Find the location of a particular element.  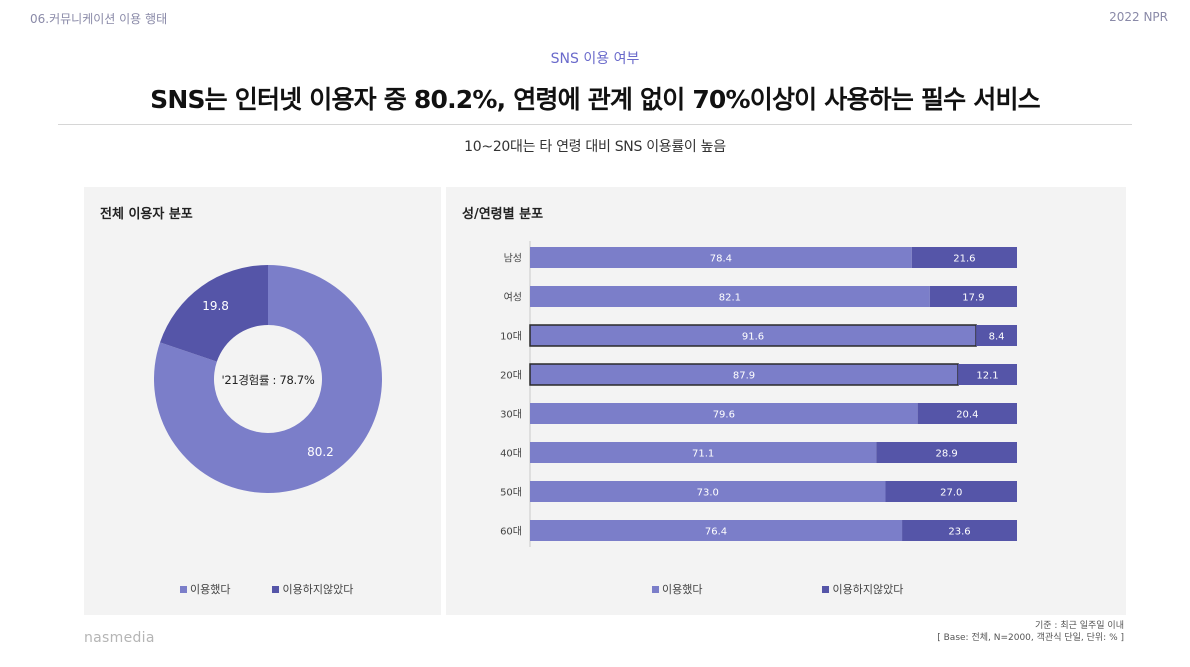

category-label: 20대 is located at coordinates (511, 376).